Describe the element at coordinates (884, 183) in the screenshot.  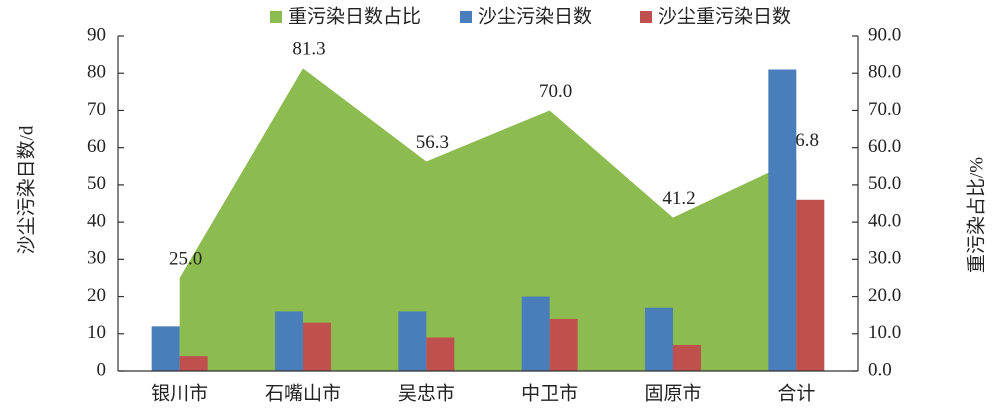
I see `y2-tick-label: 50.0` at that location.